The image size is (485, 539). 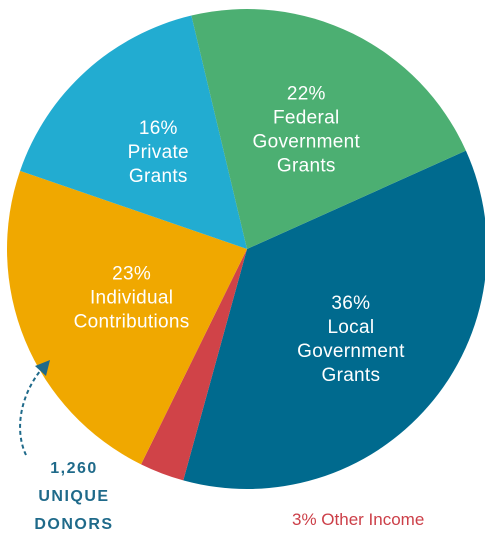 I want to click on donor-count: 1,260, so click(x=74, y=468).